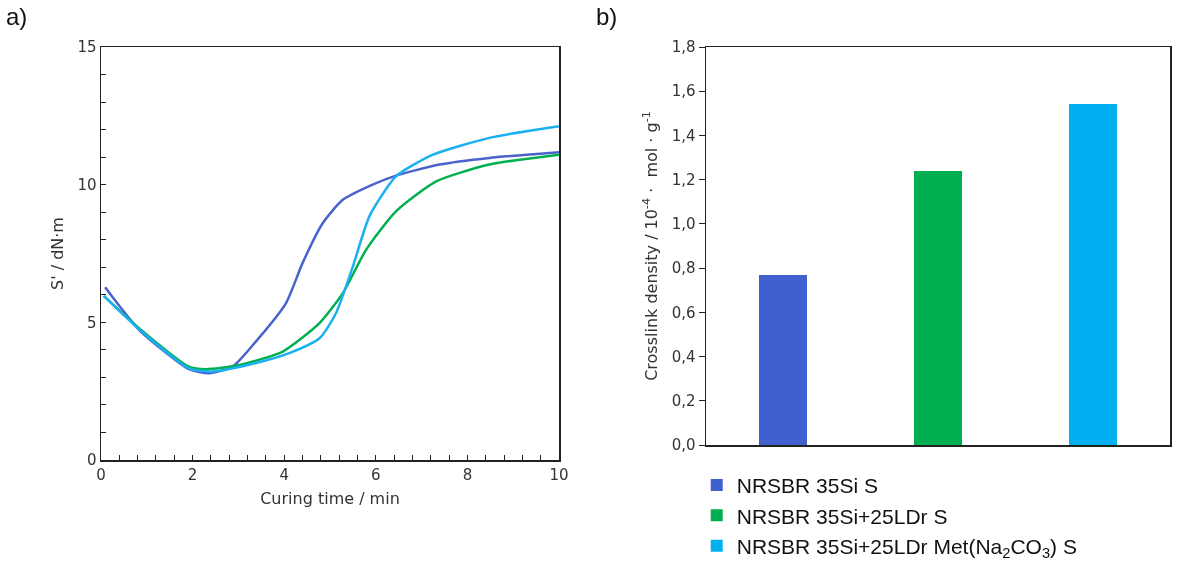  Describe the element at coordinates (842, 516) in the screenshot. I see `legend-label: NRSBR 35Si+25LDr S` at that location.